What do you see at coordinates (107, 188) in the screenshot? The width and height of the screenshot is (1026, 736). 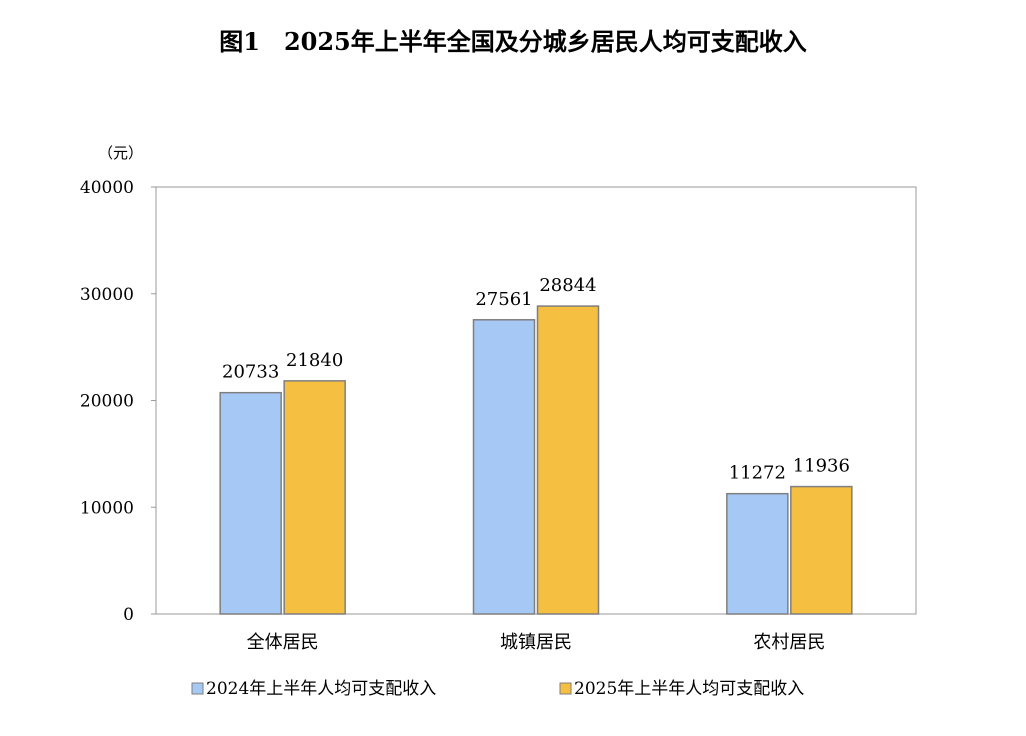 I see `y-tick-label: 40000` at bounding box center [107, 188].